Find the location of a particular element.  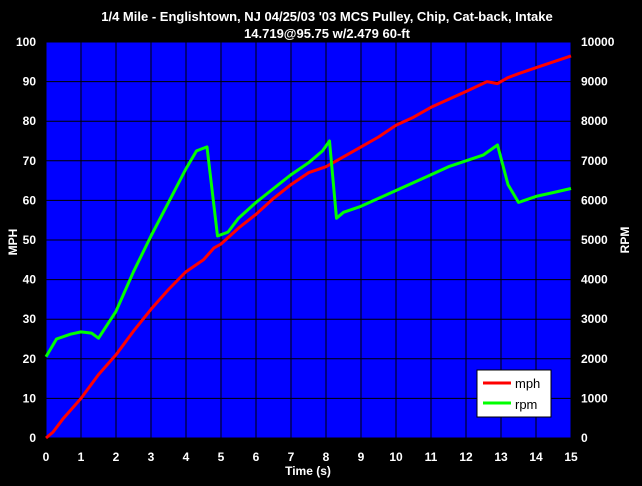

y-tick-label: 60 is located at coordinates (30, 200).